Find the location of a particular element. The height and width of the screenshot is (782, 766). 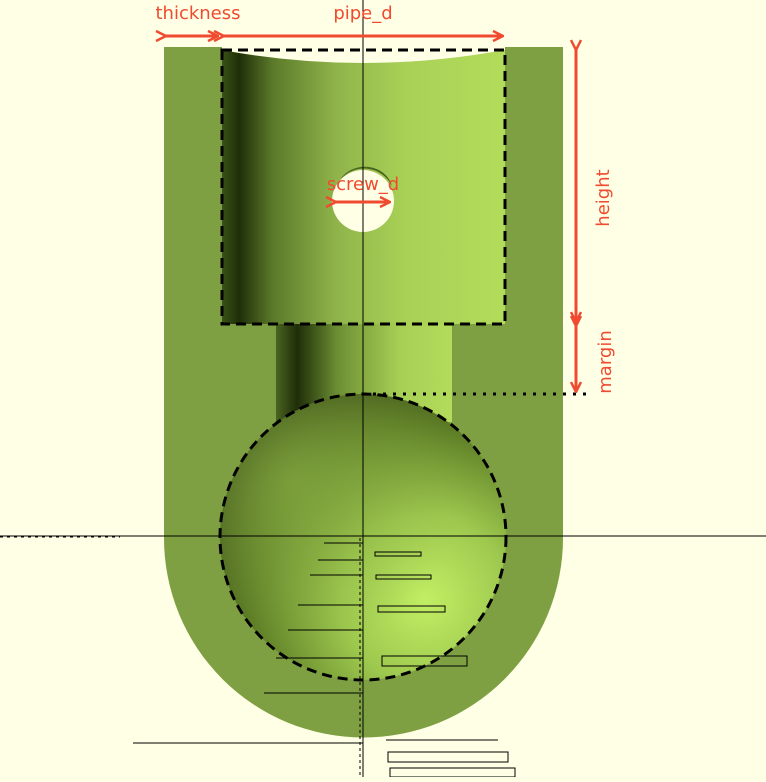

pipe-outline is located at coordinates (363, 187).